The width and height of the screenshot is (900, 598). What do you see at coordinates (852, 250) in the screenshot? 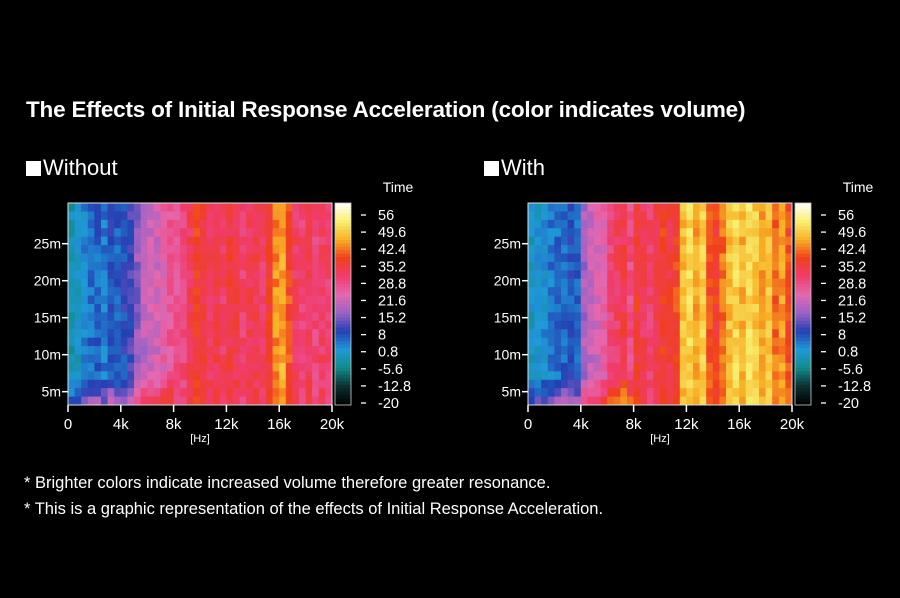
I see `colorbar-tick-label: 42.4` at bounding box center [852, 250].